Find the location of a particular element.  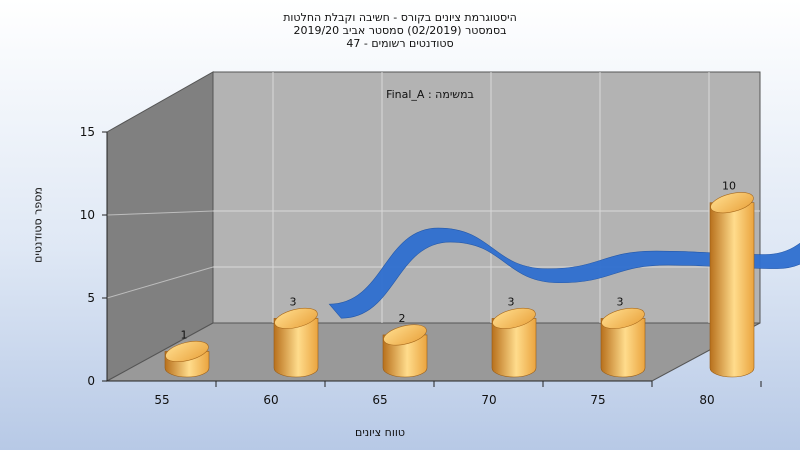

y-tick-label: 0 is located at coordinates (91, 381).